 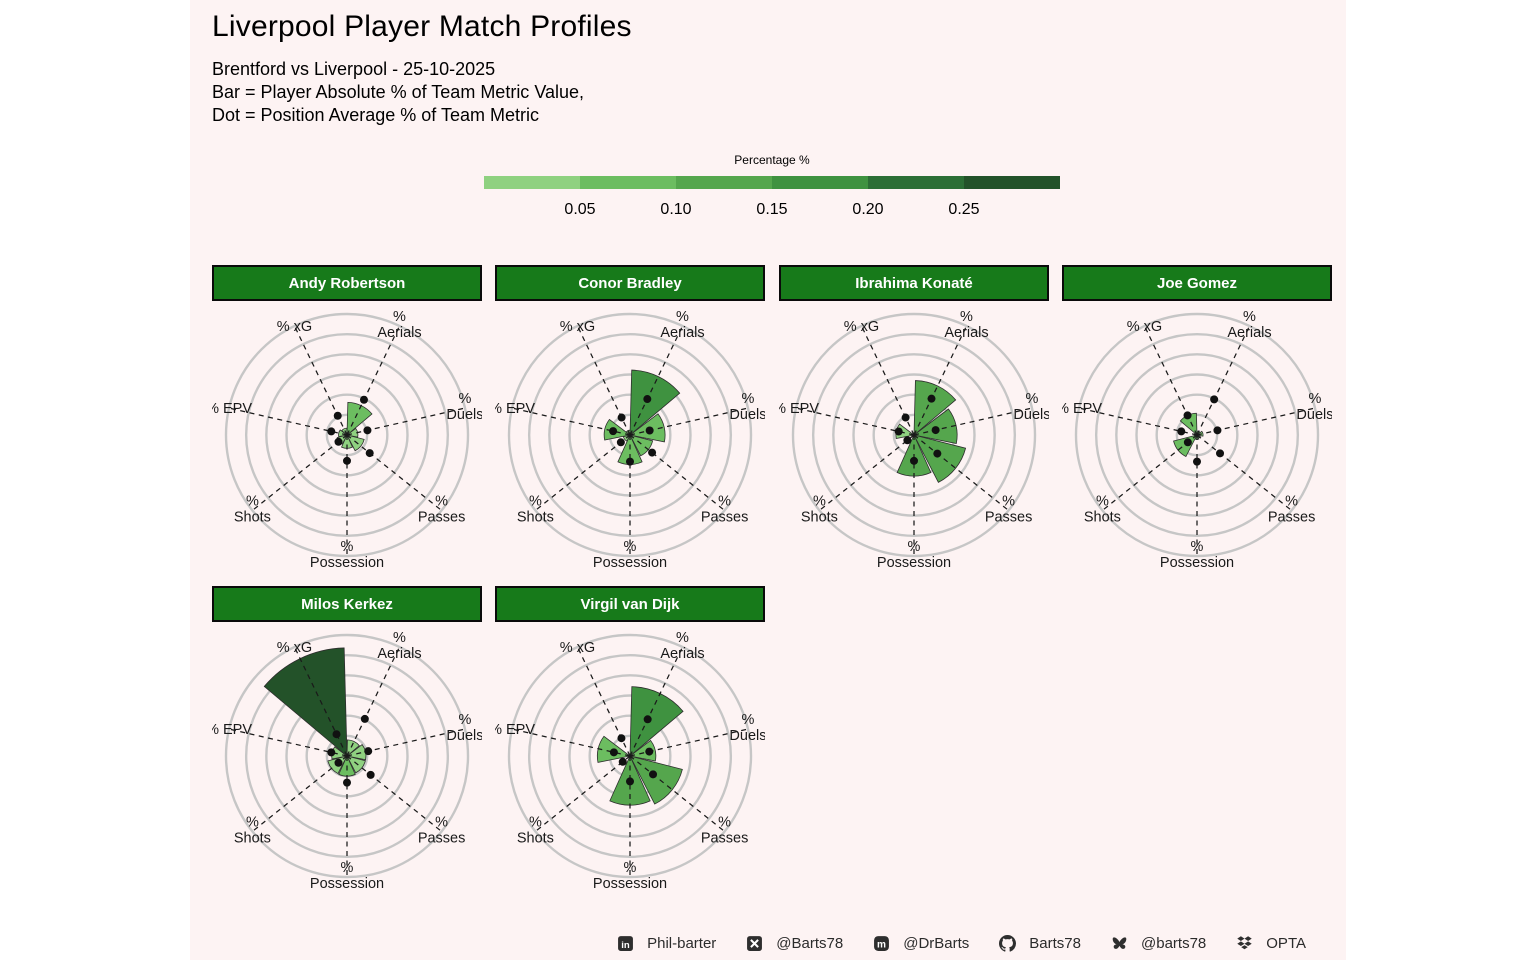 I want to click on legend-tick-label: 0.20, so click(x=868, y=209).